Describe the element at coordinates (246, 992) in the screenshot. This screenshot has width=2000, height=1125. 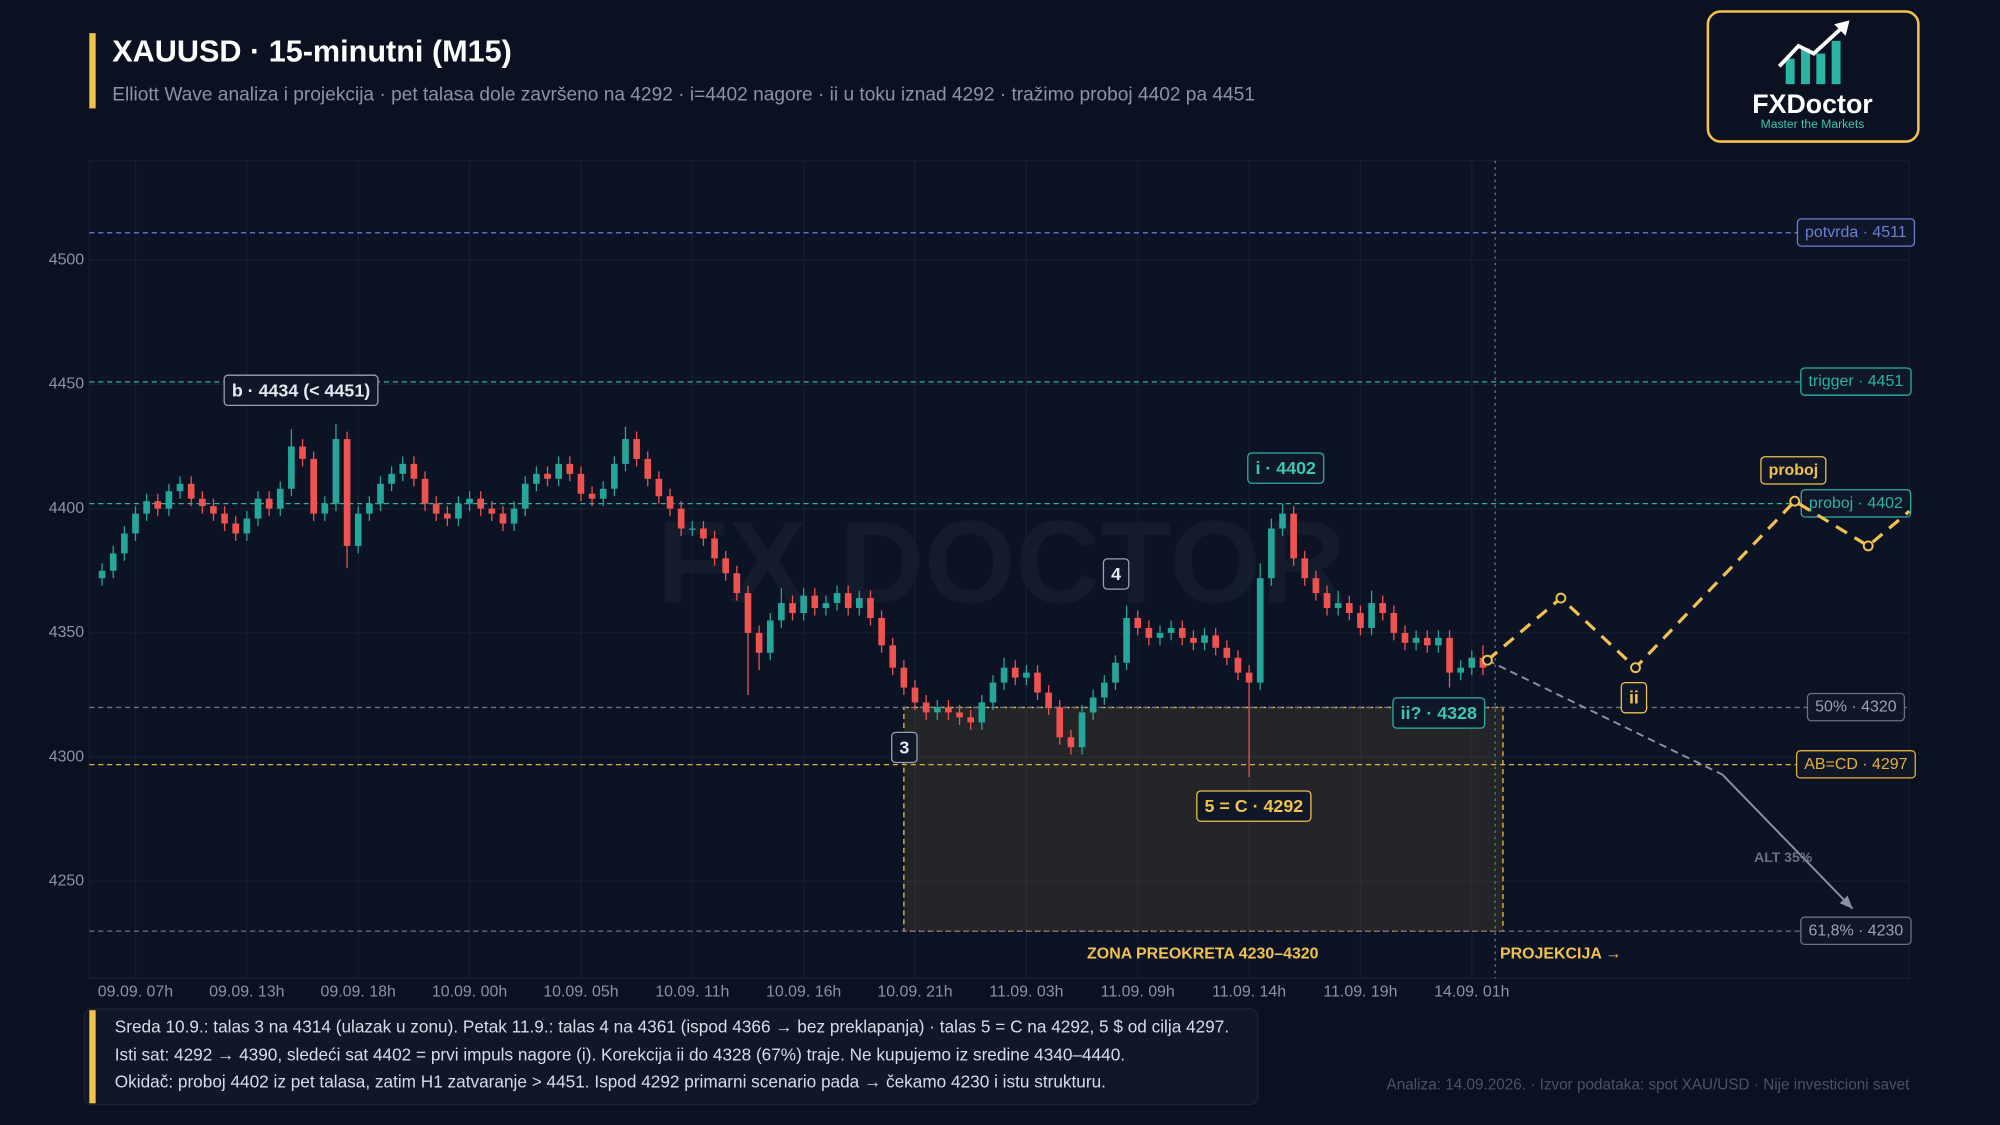
I see `x-tick-label: 09.09. 13h` at that location.